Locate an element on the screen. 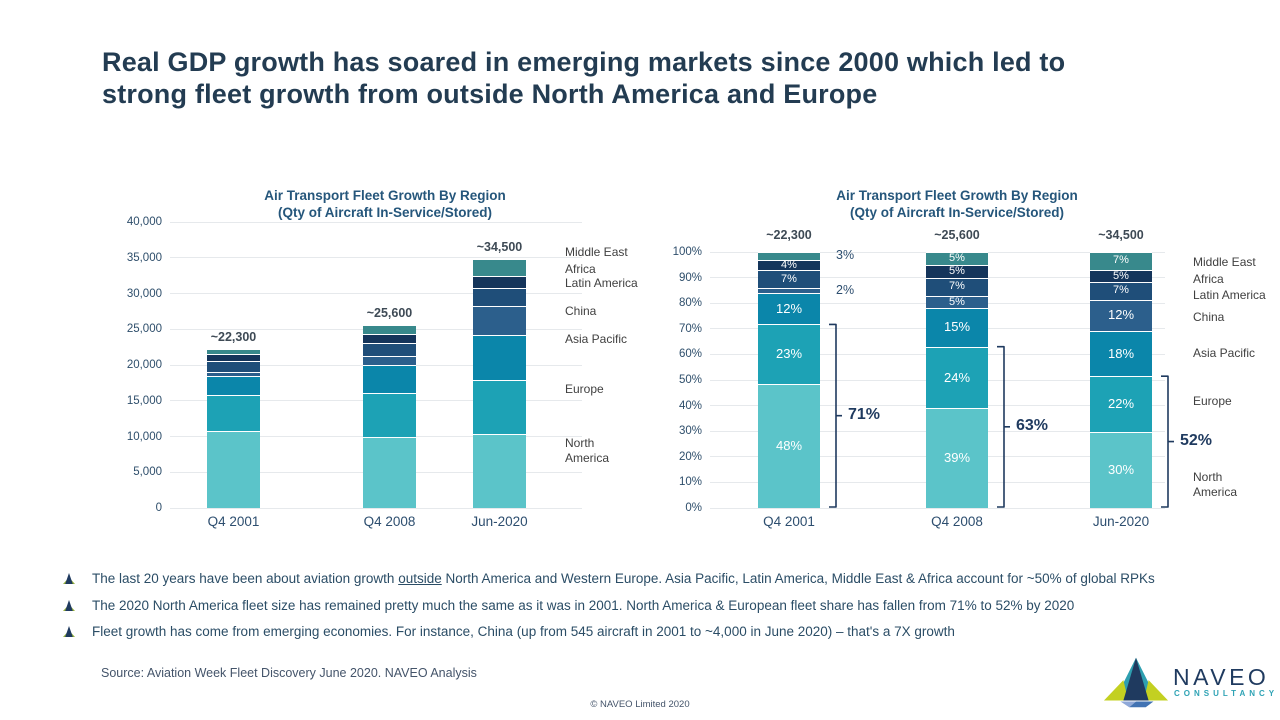 This screenshot has height=720, width=1280. y-tick-label: 50% is located at coordinates (690, 380).